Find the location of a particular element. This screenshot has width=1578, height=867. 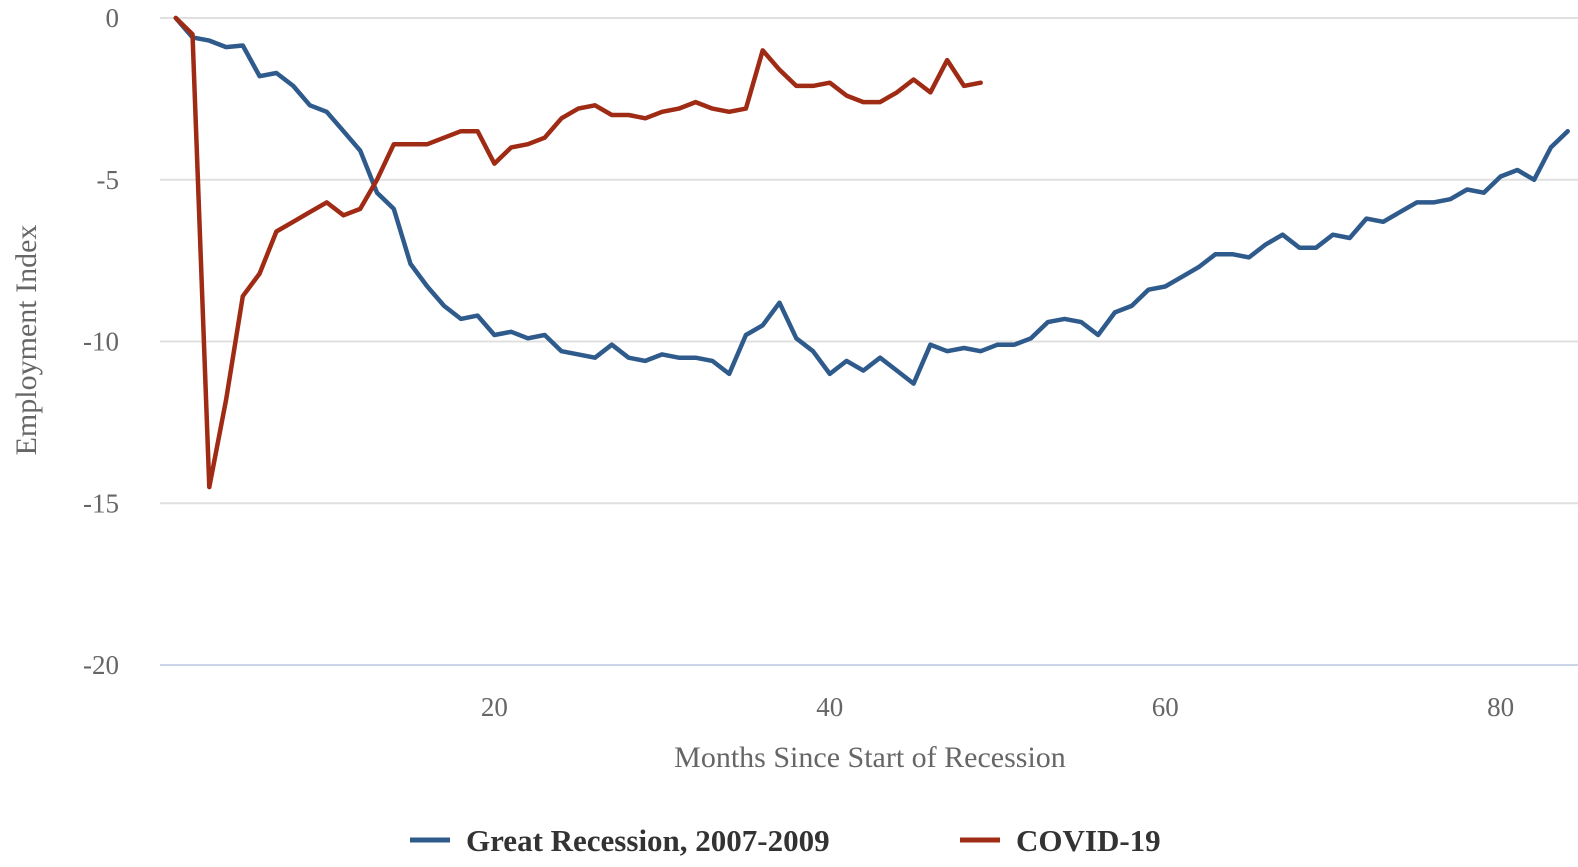

y-tick-label: -20 is located at coordinates (101, 665).